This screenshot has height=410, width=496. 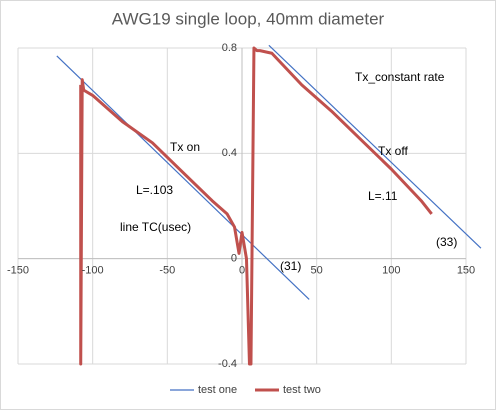 What do you see at coordinates (229, 153) in the screenshot?
I see `y-tick-label: 0.4` at bounding box center [229, 153].